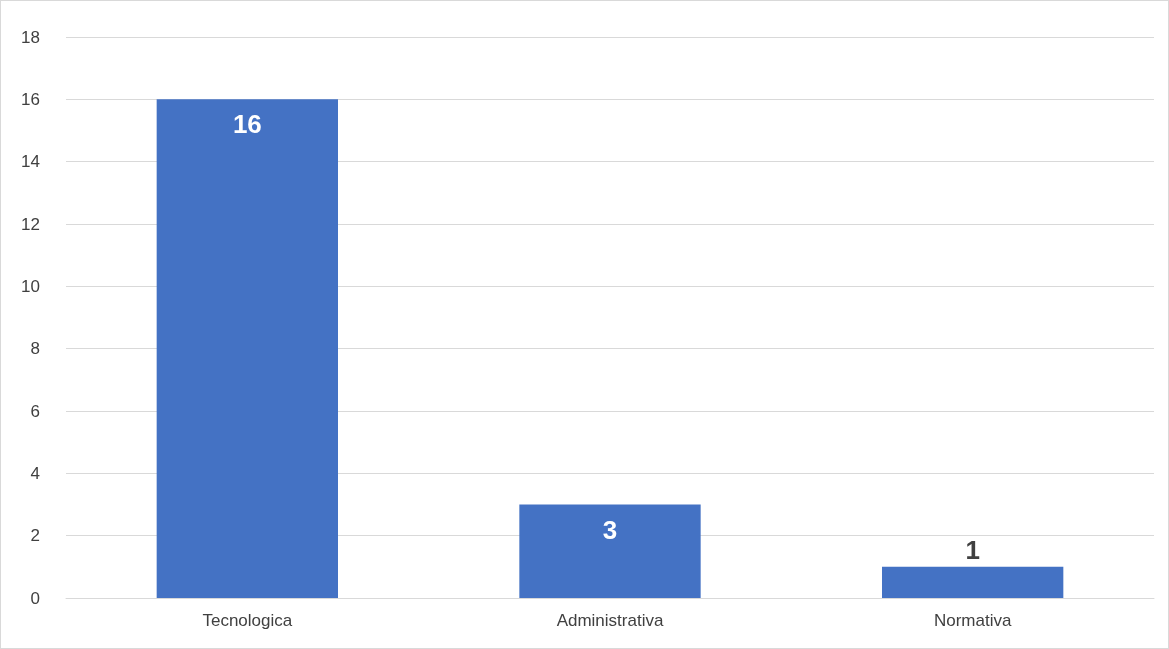 This screenshot has height=649, width=1169. What do you see at coordinates (30, 99) in the screenshot?
I see `y-tick-label: 16` at bounding box center [30, 99].